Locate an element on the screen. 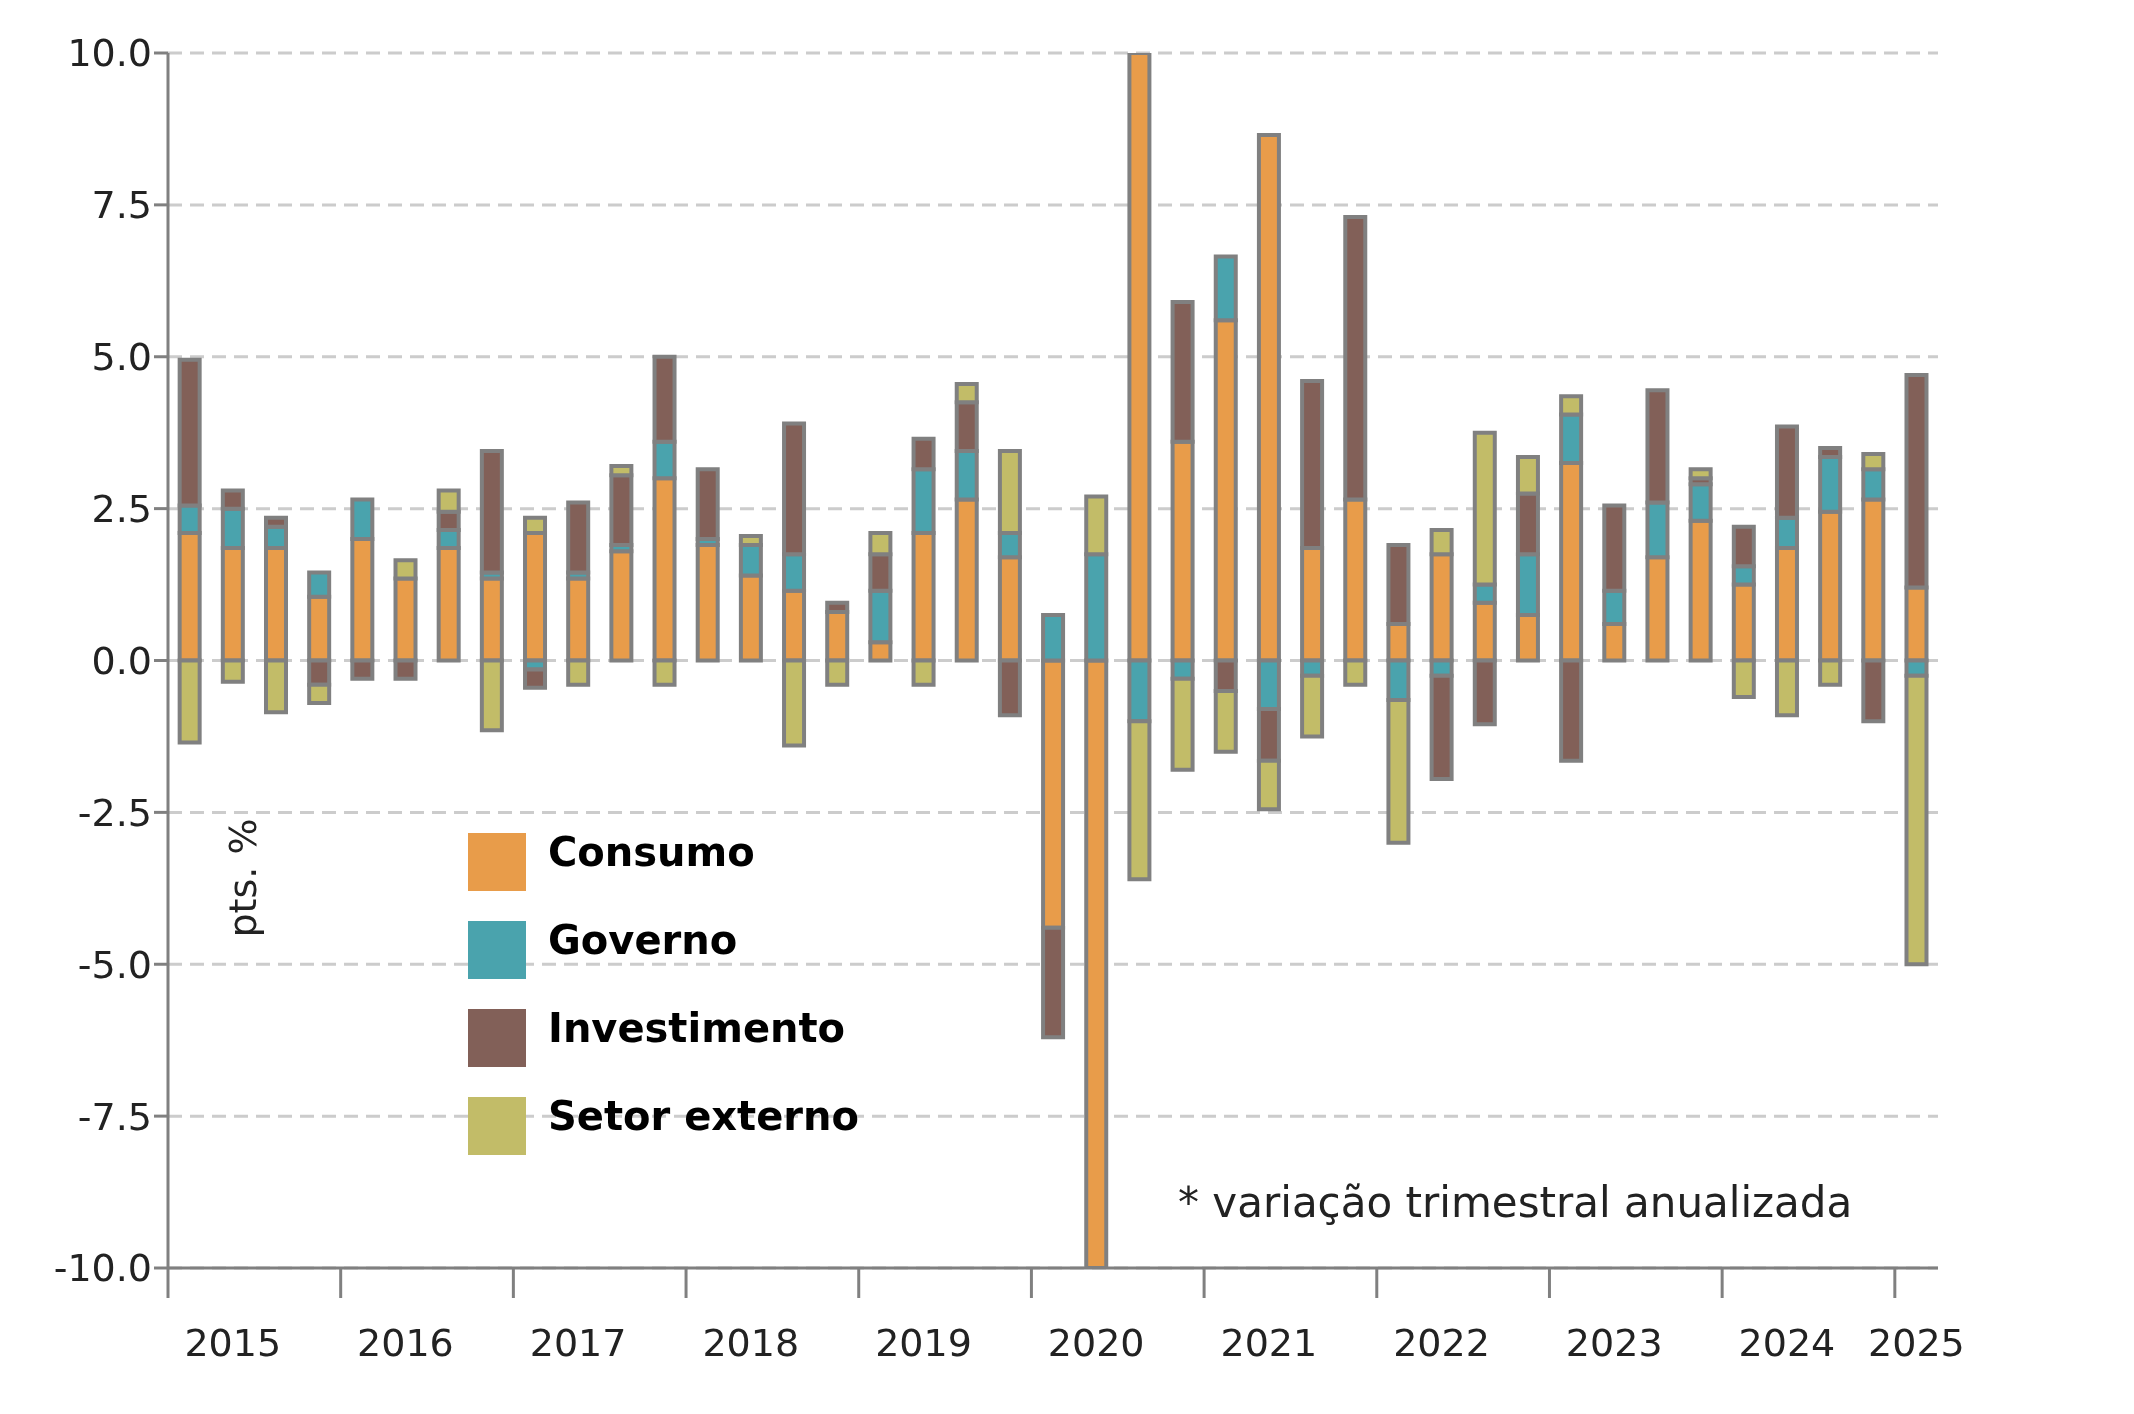  legend-label: Governo is located at coordinates (643, 940).